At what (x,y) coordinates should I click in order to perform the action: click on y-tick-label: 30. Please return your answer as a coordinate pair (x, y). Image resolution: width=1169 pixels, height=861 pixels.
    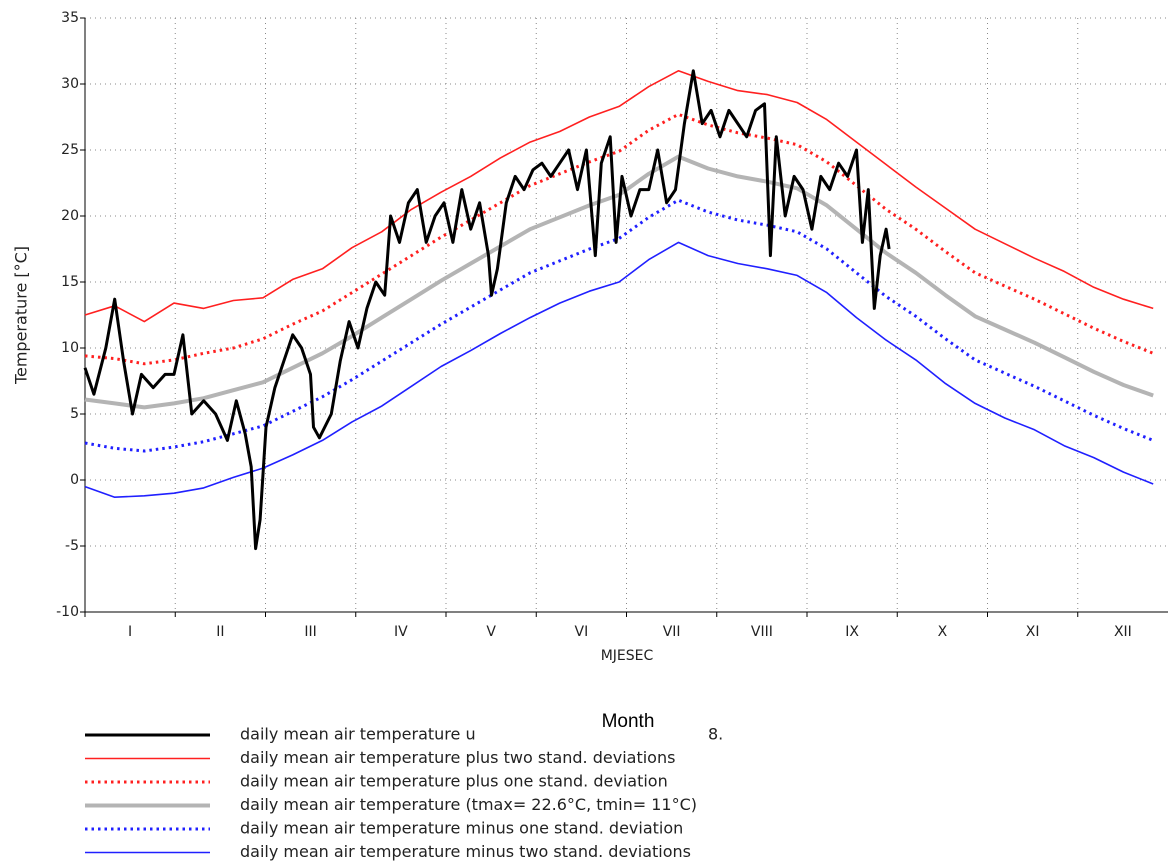
    Looking at the image, I should click on (70, 84).